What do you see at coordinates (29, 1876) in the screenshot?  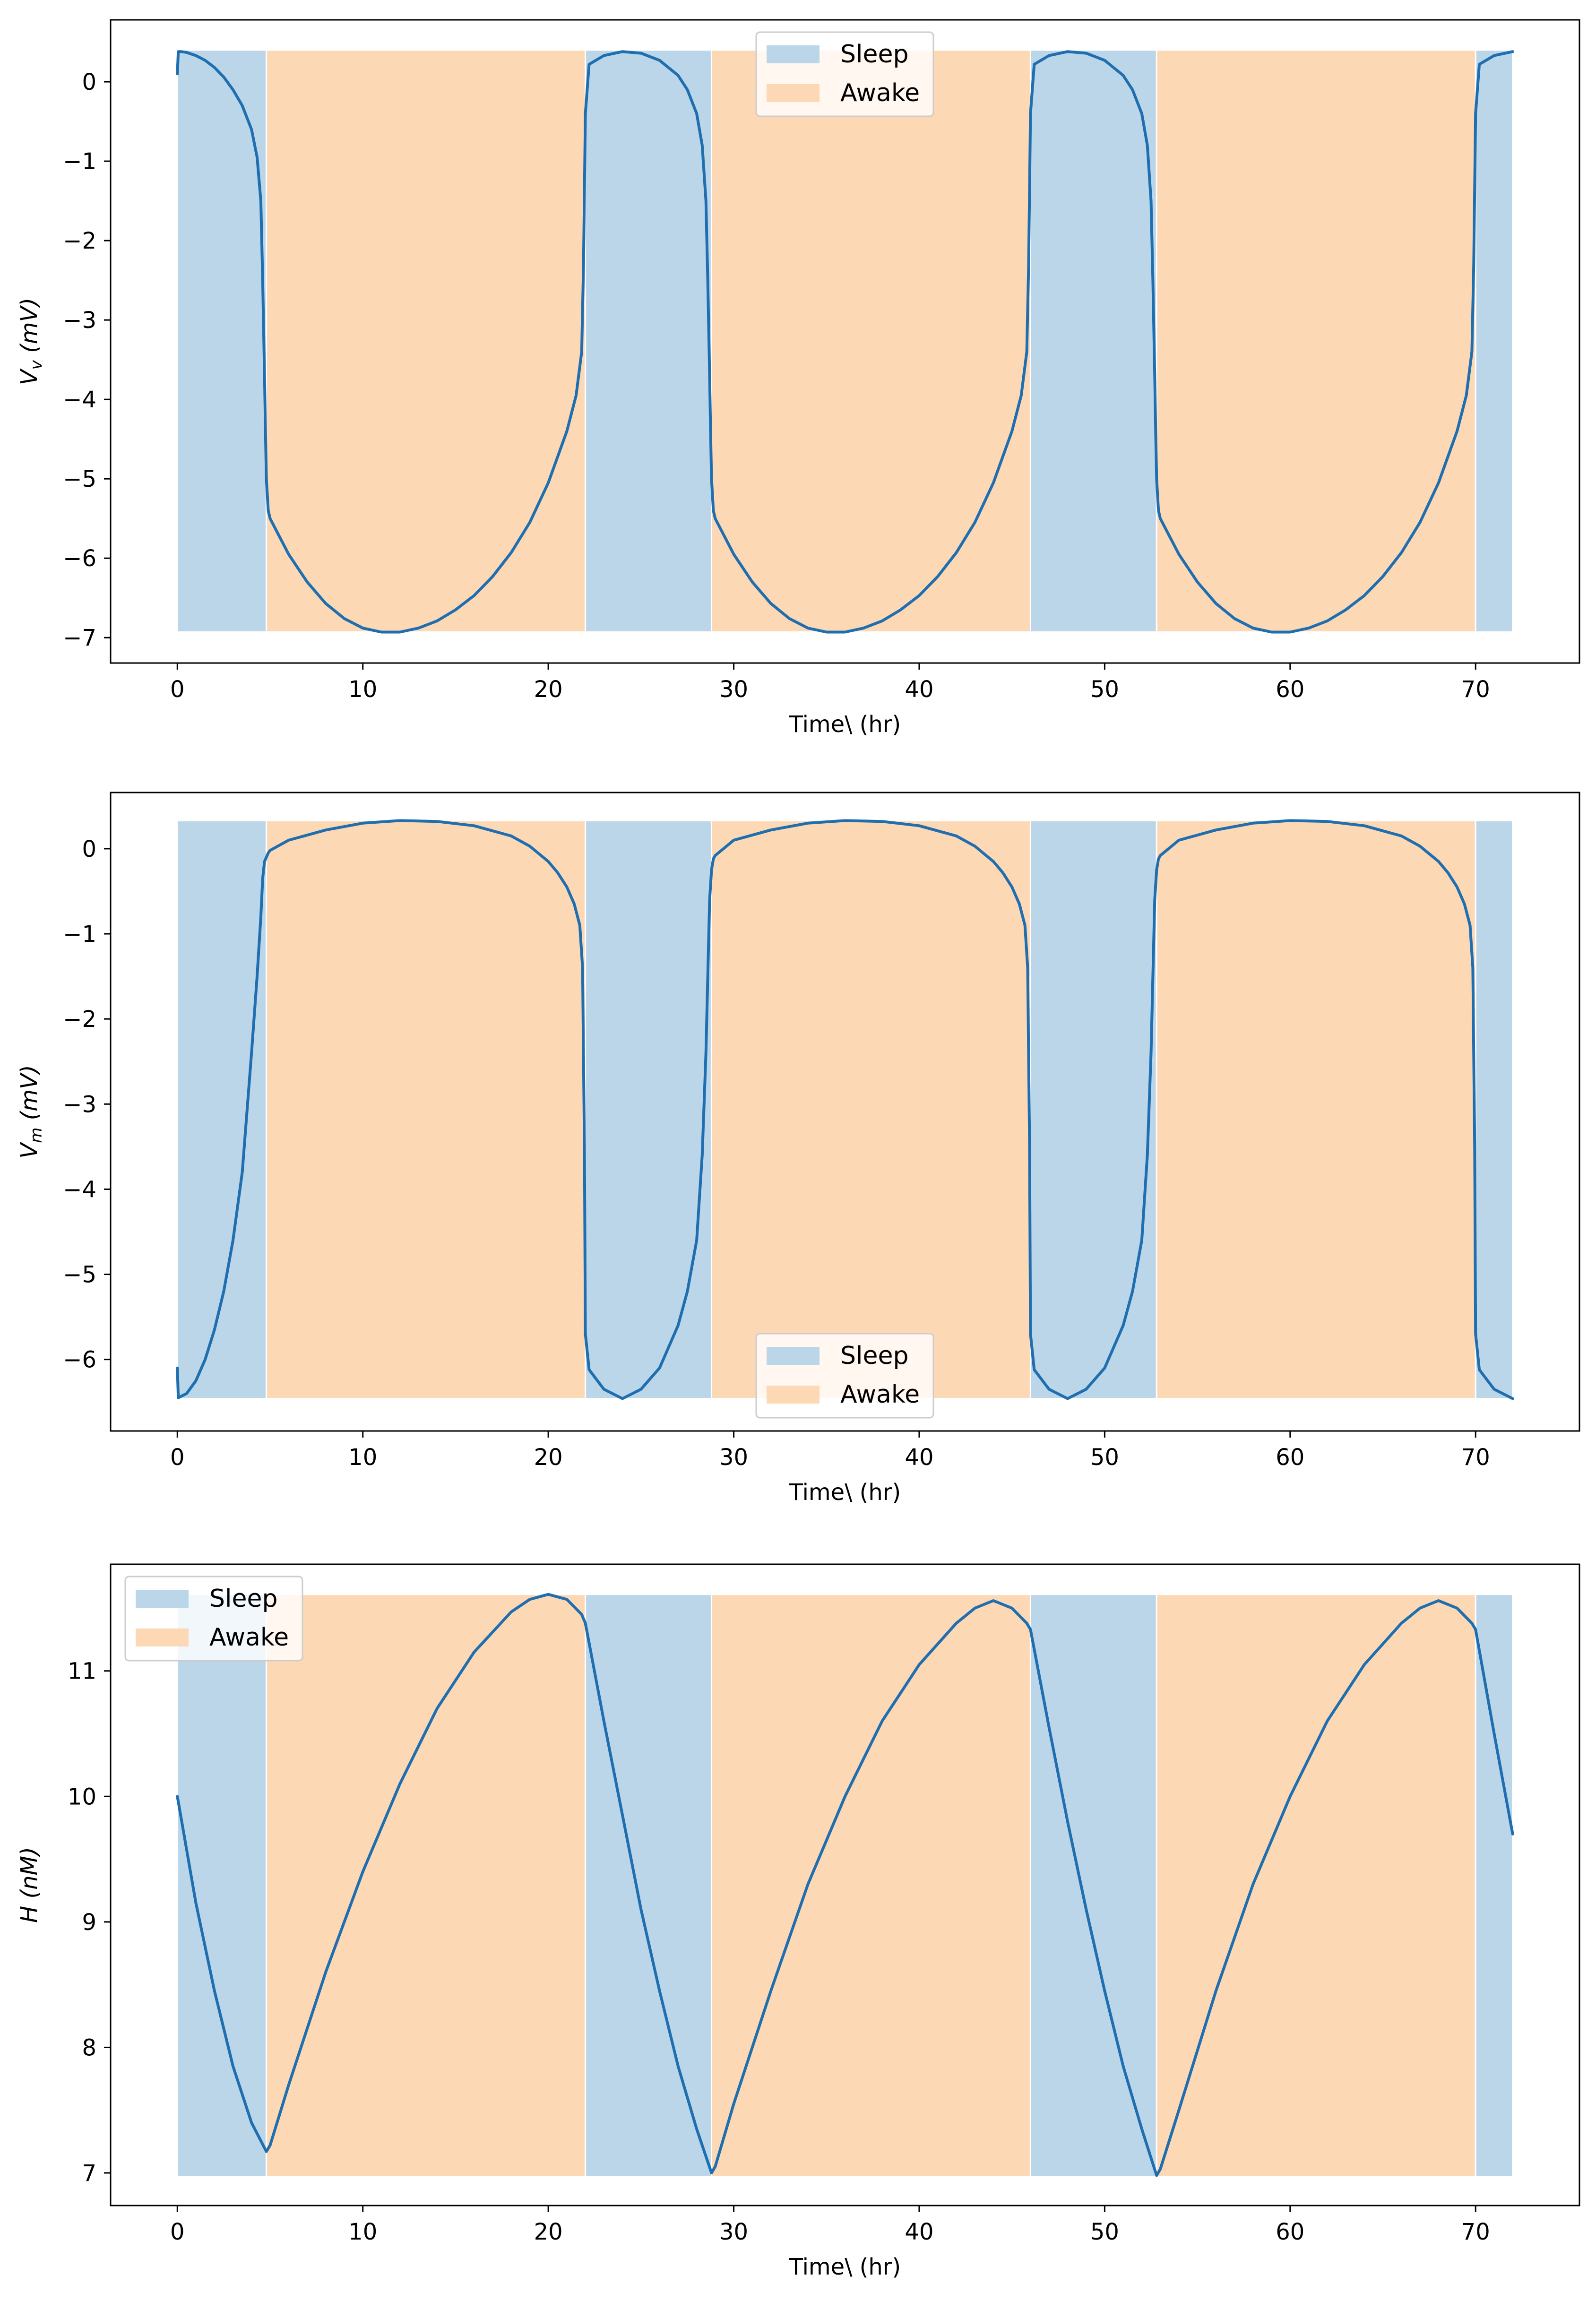 I see `y-axis-unit: (nM)` at bounding box center [29, 1876].